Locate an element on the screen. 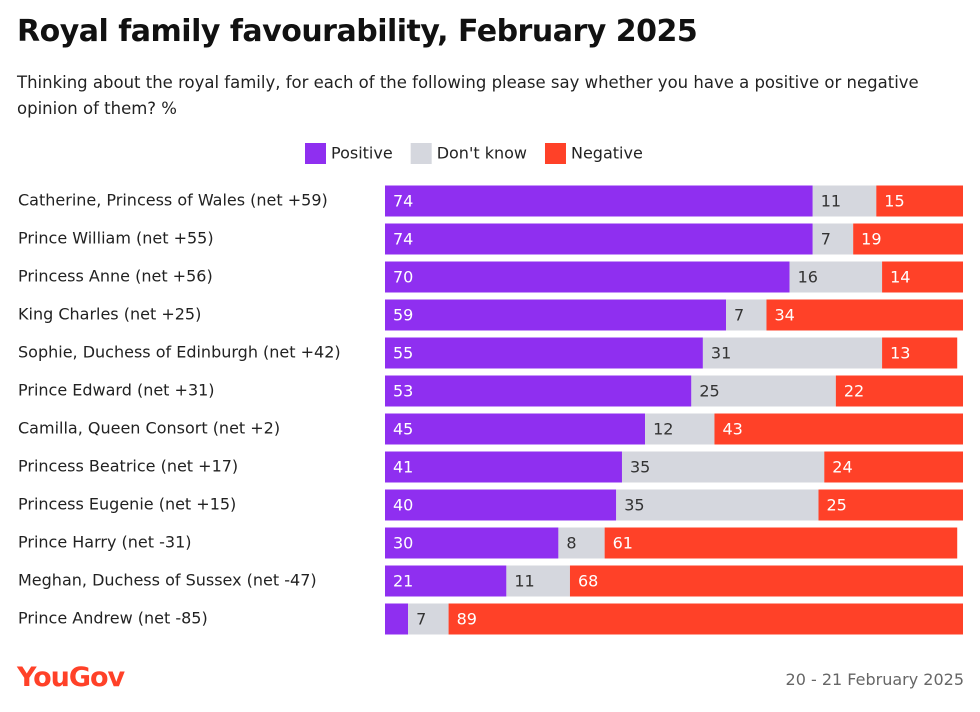 The height and width of the screenshot is (712, 980). data-label: 89 is located at coordinates (467, 619).